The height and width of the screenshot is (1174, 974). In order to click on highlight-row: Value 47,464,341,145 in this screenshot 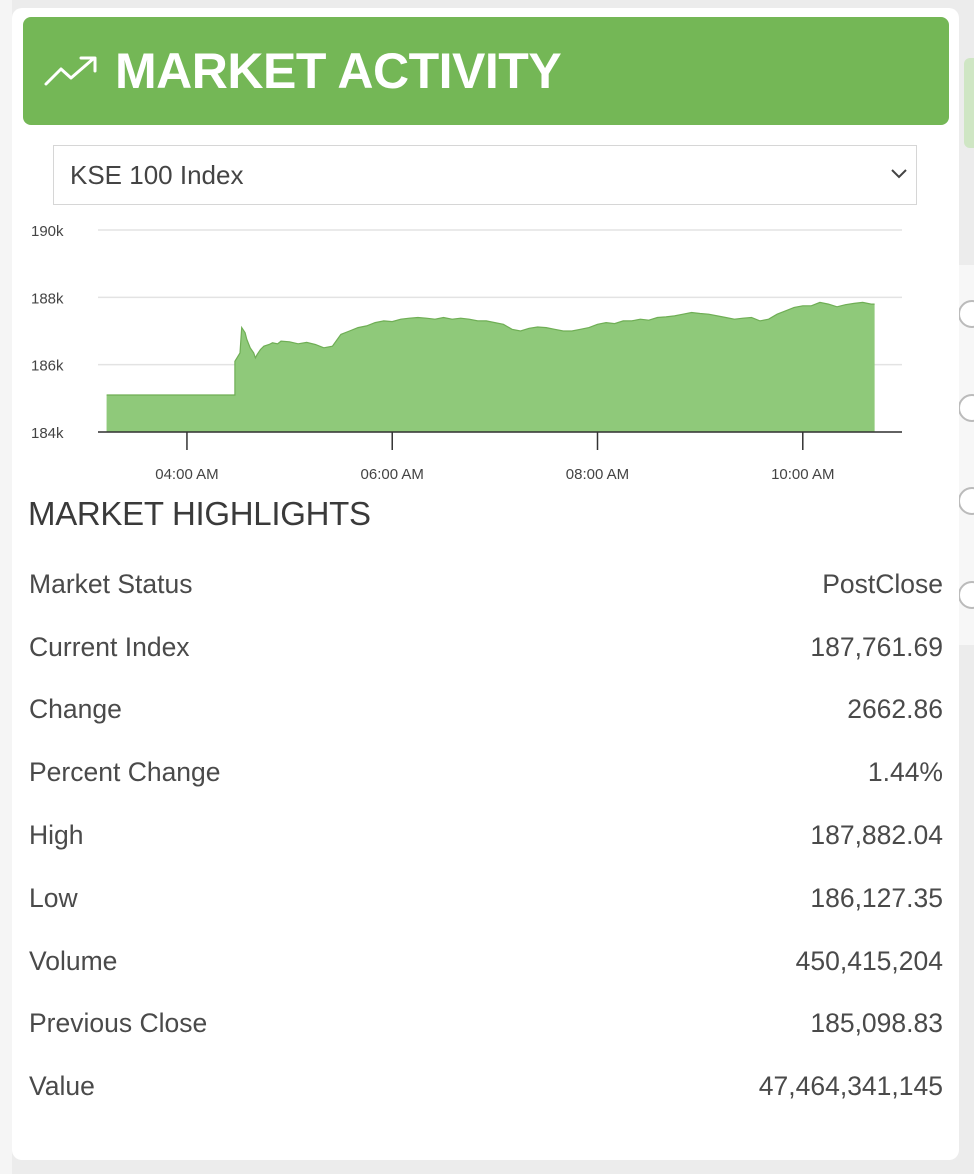, I will do `click(486, 1086)`.